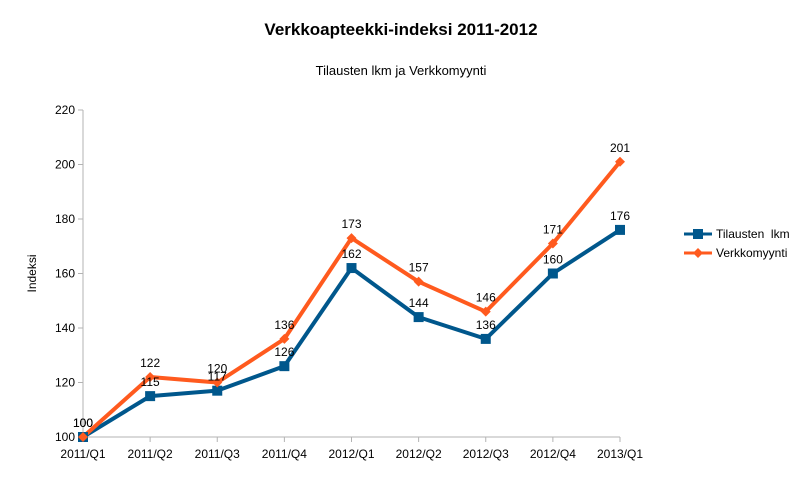 The image size is (802, 489). What do you see at coordinates (284, 454) in the screenshot?
I see `x-tick-label: 2011/Q4` at bounding box center [284, 454].